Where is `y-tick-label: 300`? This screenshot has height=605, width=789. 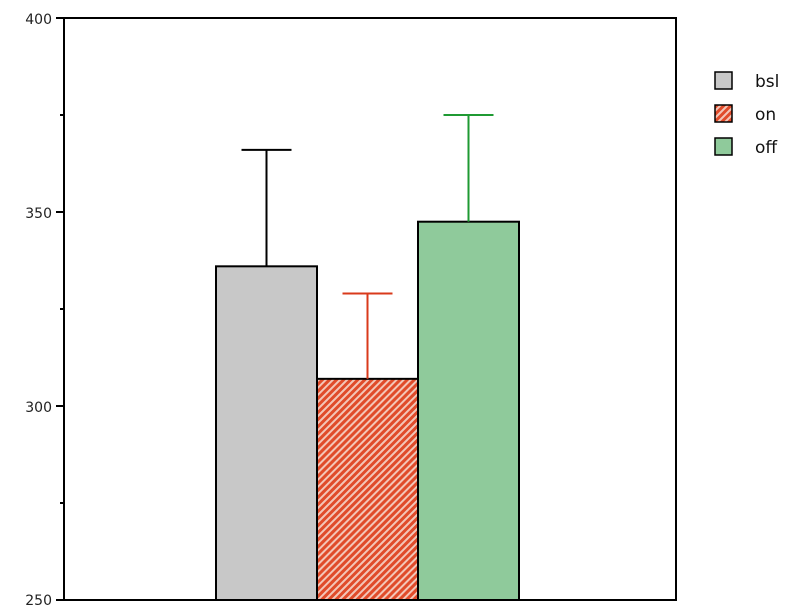 y-tick-label: 300 is located at coordinates (38, 408).